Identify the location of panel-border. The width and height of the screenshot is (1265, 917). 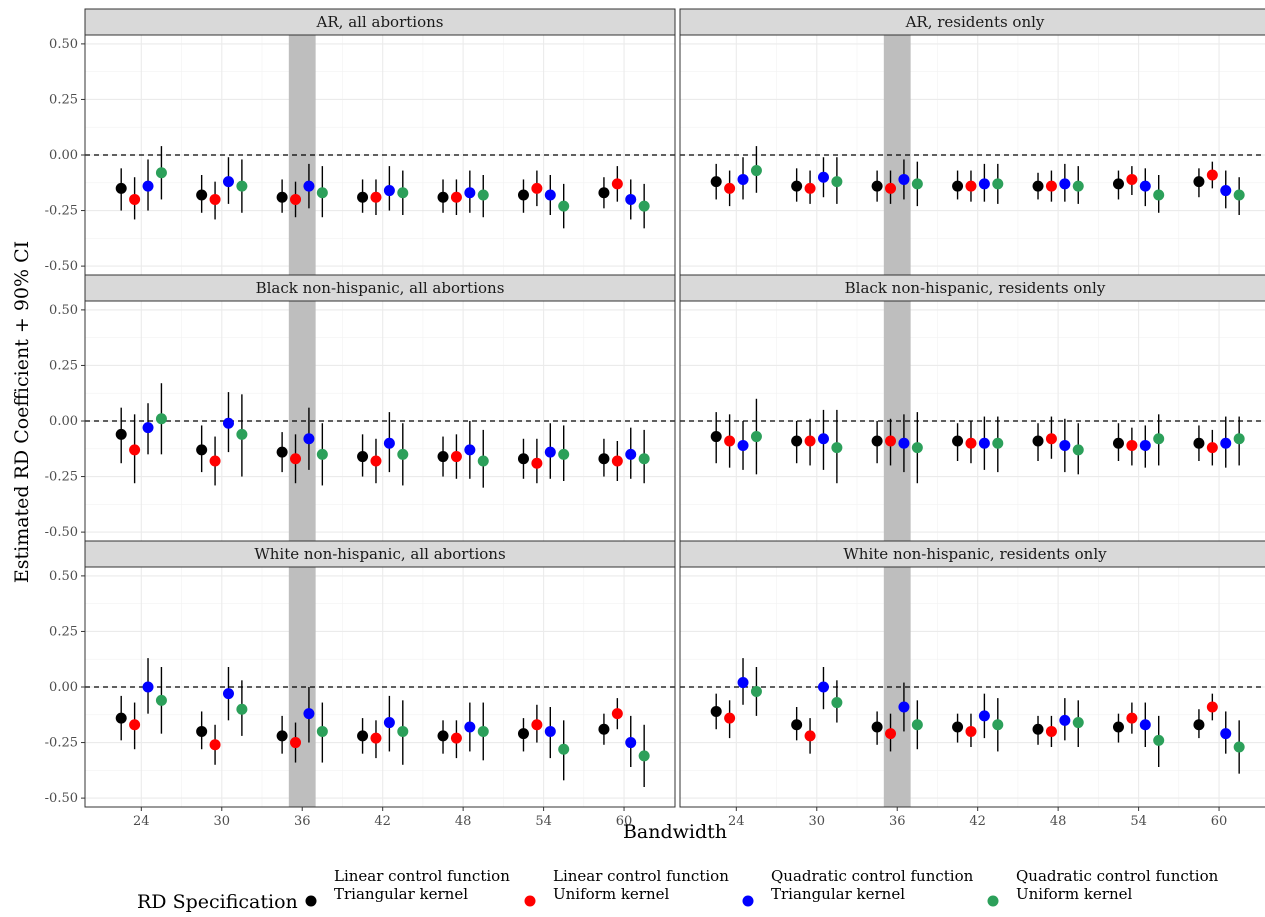
(972, 687).